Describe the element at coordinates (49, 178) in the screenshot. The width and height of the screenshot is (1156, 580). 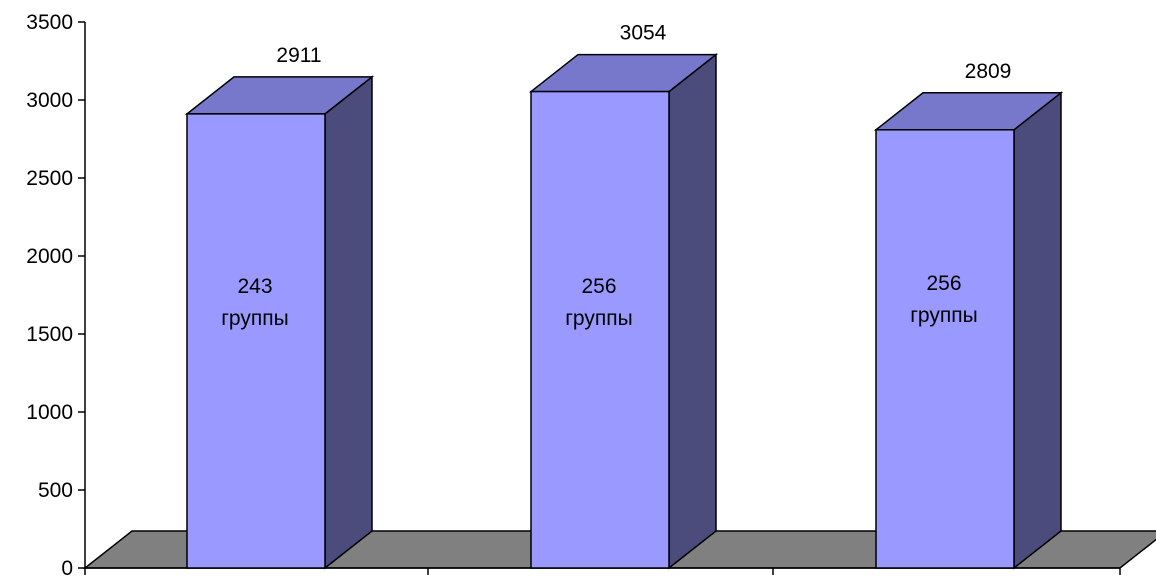
I see `y-tick-label: 2500` at that location.